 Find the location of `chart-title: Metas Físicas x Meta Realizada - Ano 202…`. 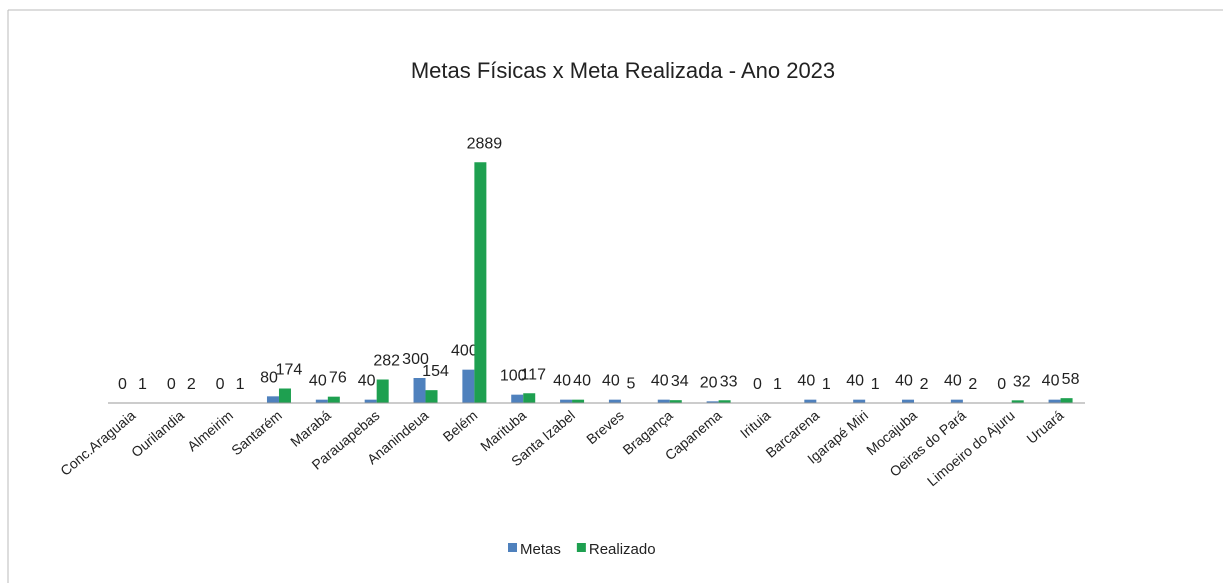

chart-title: Metas Físicas x Meta Realizada - Ano 202… is located at coordinates (623, 70).